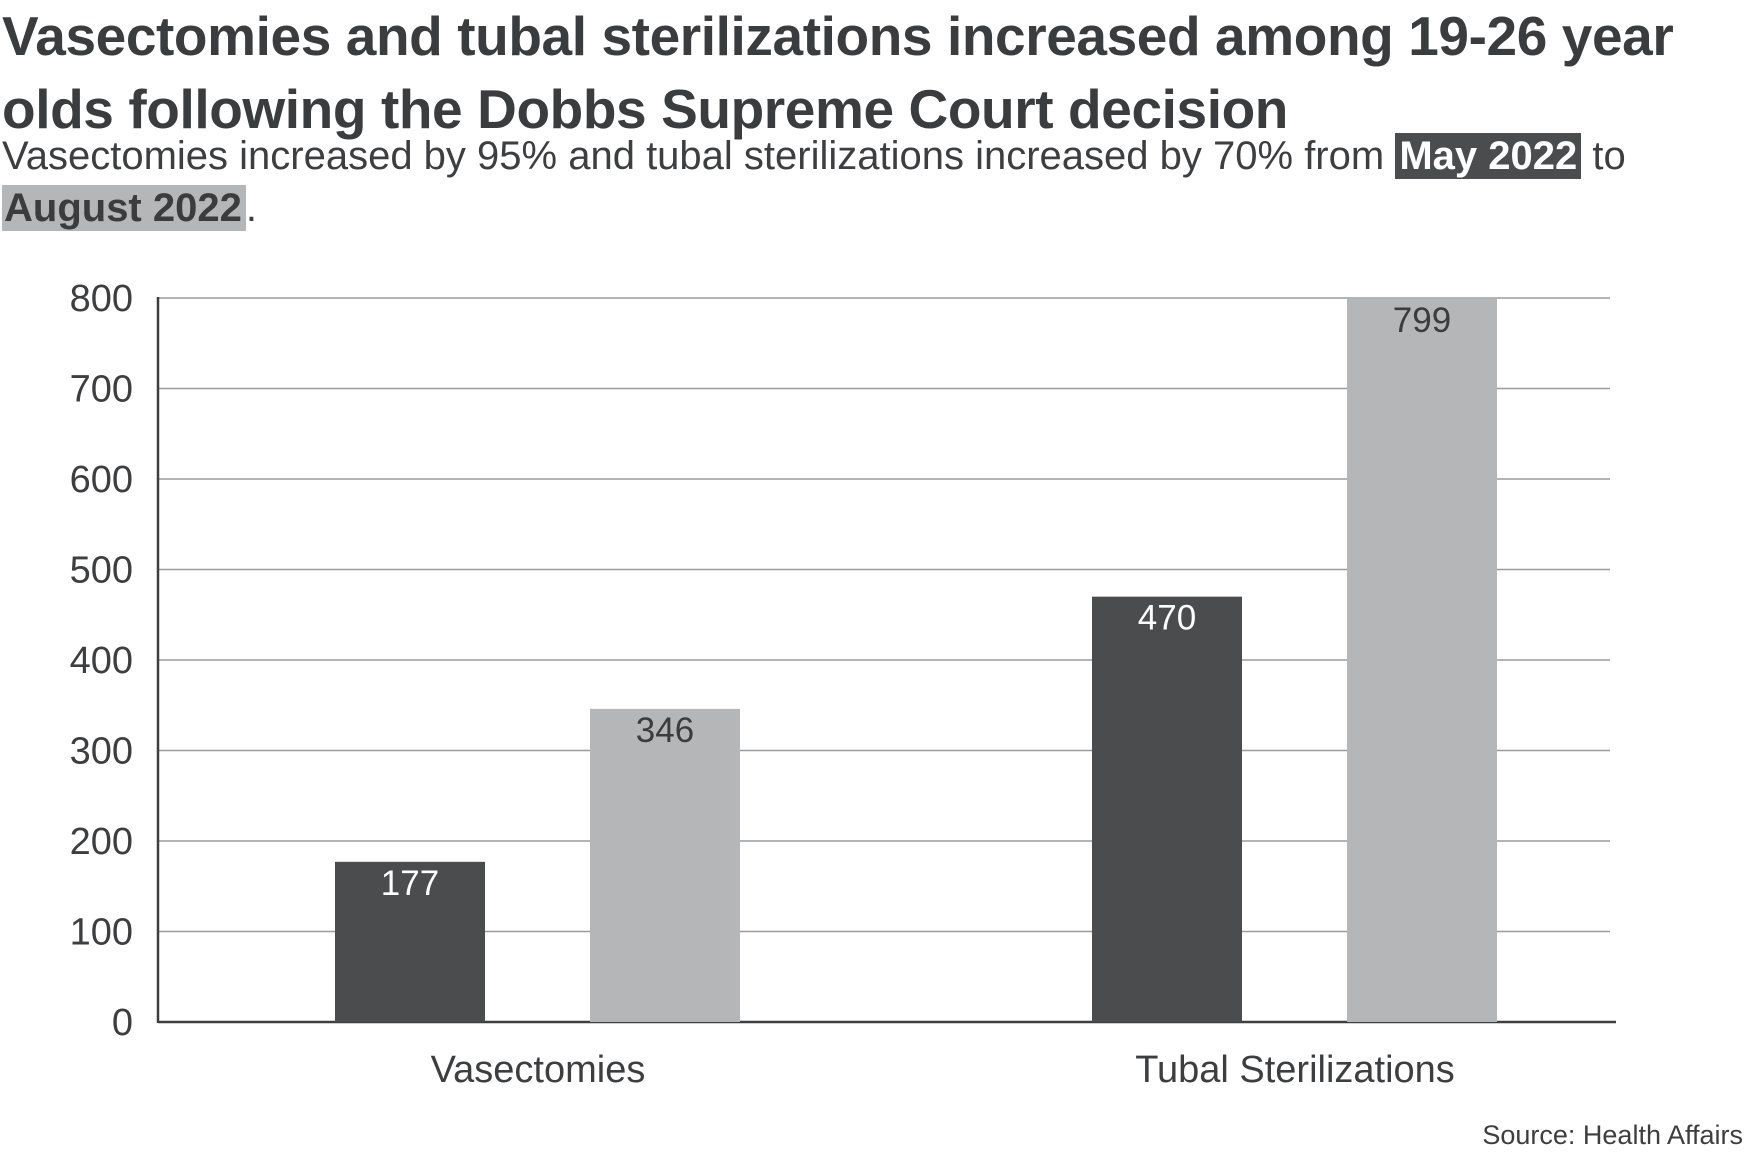  Describe the element at coordinates (1488, 156) in the screenshot. I see `legend-may-2022: May 2022` at that location.